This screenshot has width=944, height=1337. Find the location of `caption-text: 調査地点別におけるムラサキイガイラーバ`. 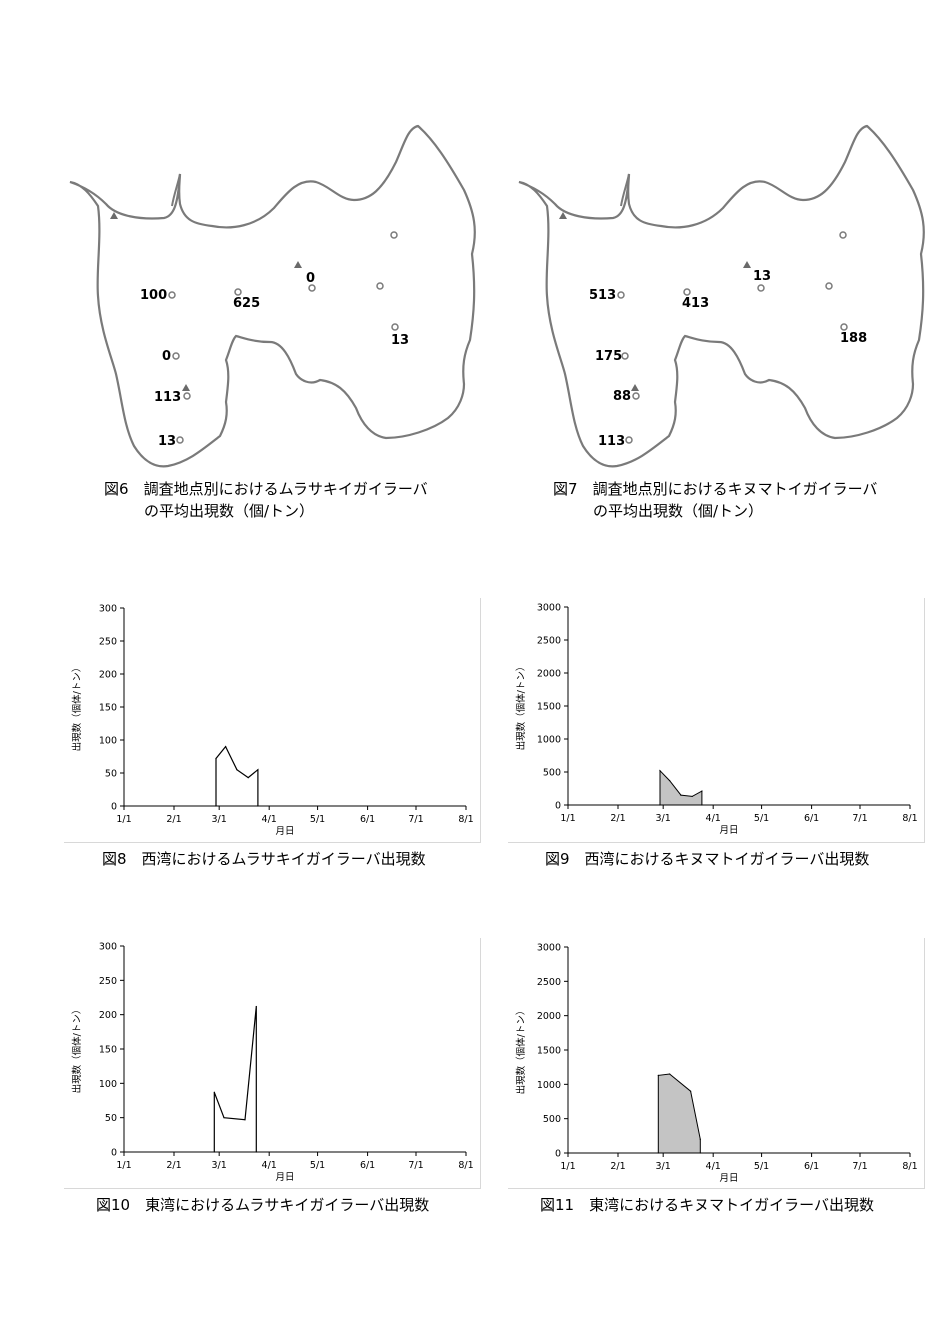

caption-text: 調査地点別におけるムラサキイガイラーバ is located at coordinates (285, 489).